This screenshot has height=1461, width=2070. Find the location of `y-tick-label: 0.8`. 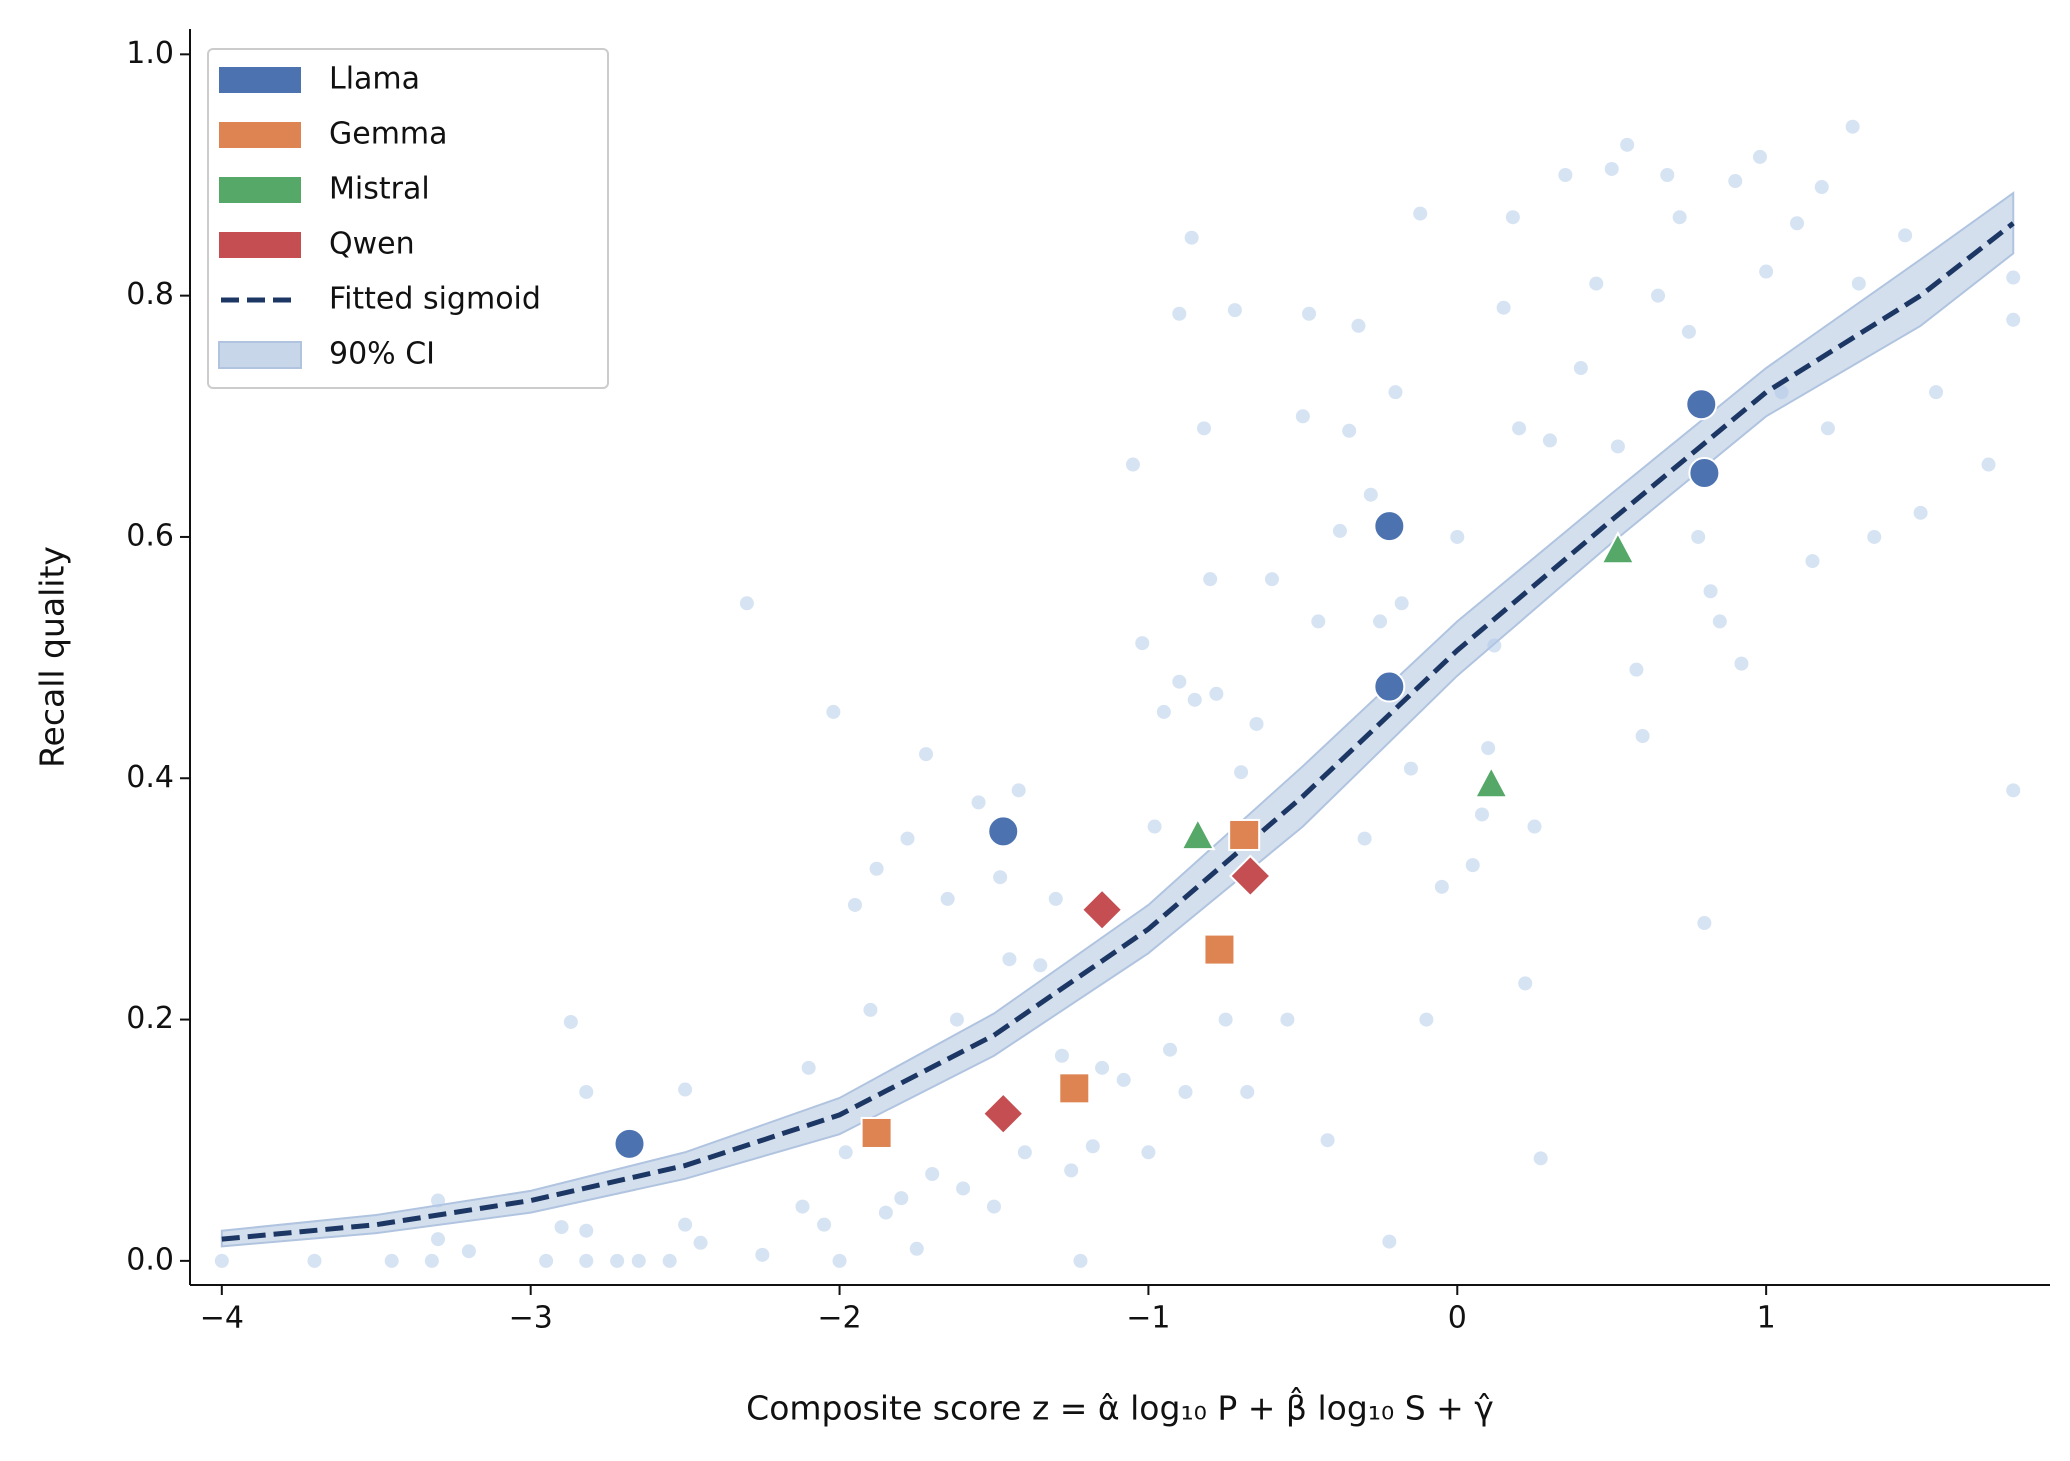

y-tick-label: 0.8 is located at coordinates (150, 294).